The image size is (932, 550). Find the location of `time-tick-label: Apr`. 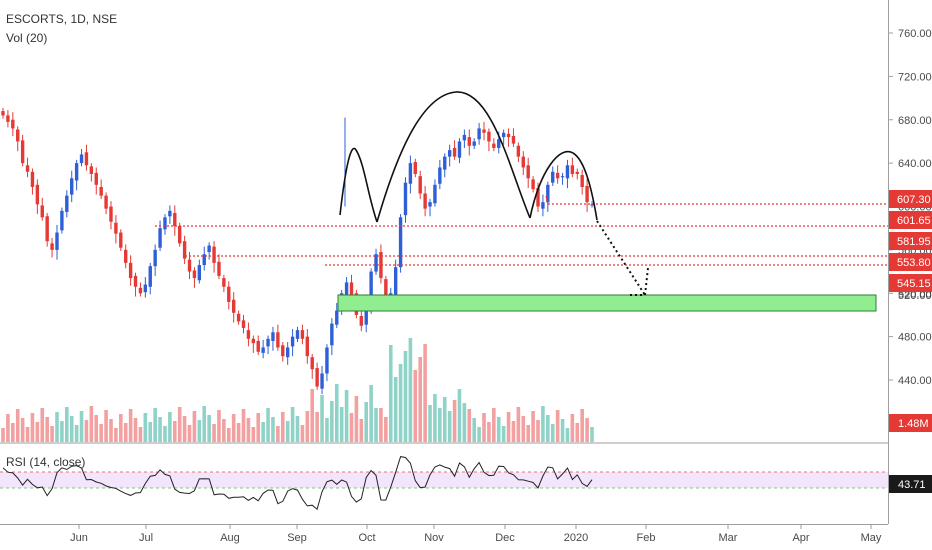

time-tick-label: Apr is located at coordinates (800, 538).